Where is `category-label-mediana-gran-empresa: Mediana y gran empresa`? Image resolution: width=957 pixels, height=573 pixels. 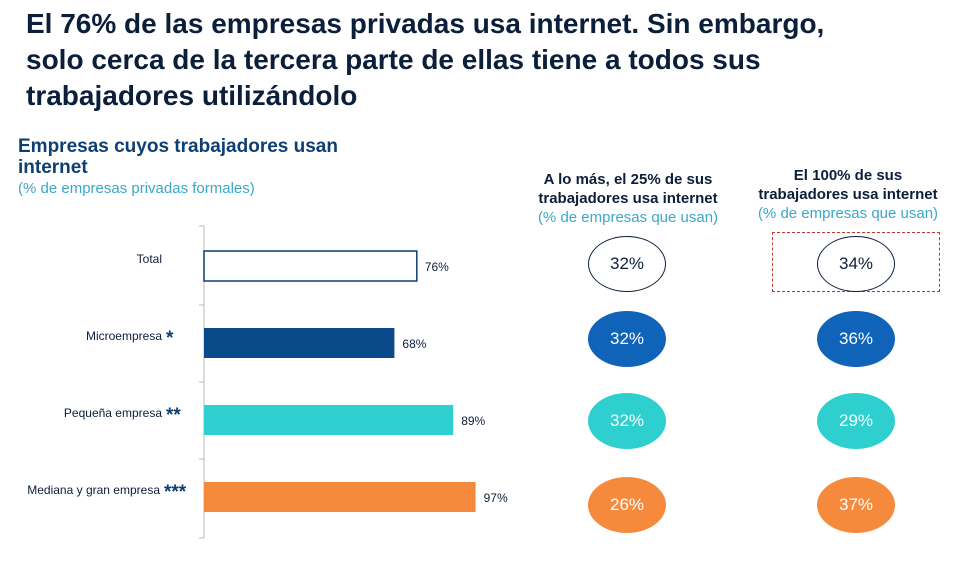 category-label-mediana-gran-empresa: Mediana y gran empresa is located at coordinates (93, 490).